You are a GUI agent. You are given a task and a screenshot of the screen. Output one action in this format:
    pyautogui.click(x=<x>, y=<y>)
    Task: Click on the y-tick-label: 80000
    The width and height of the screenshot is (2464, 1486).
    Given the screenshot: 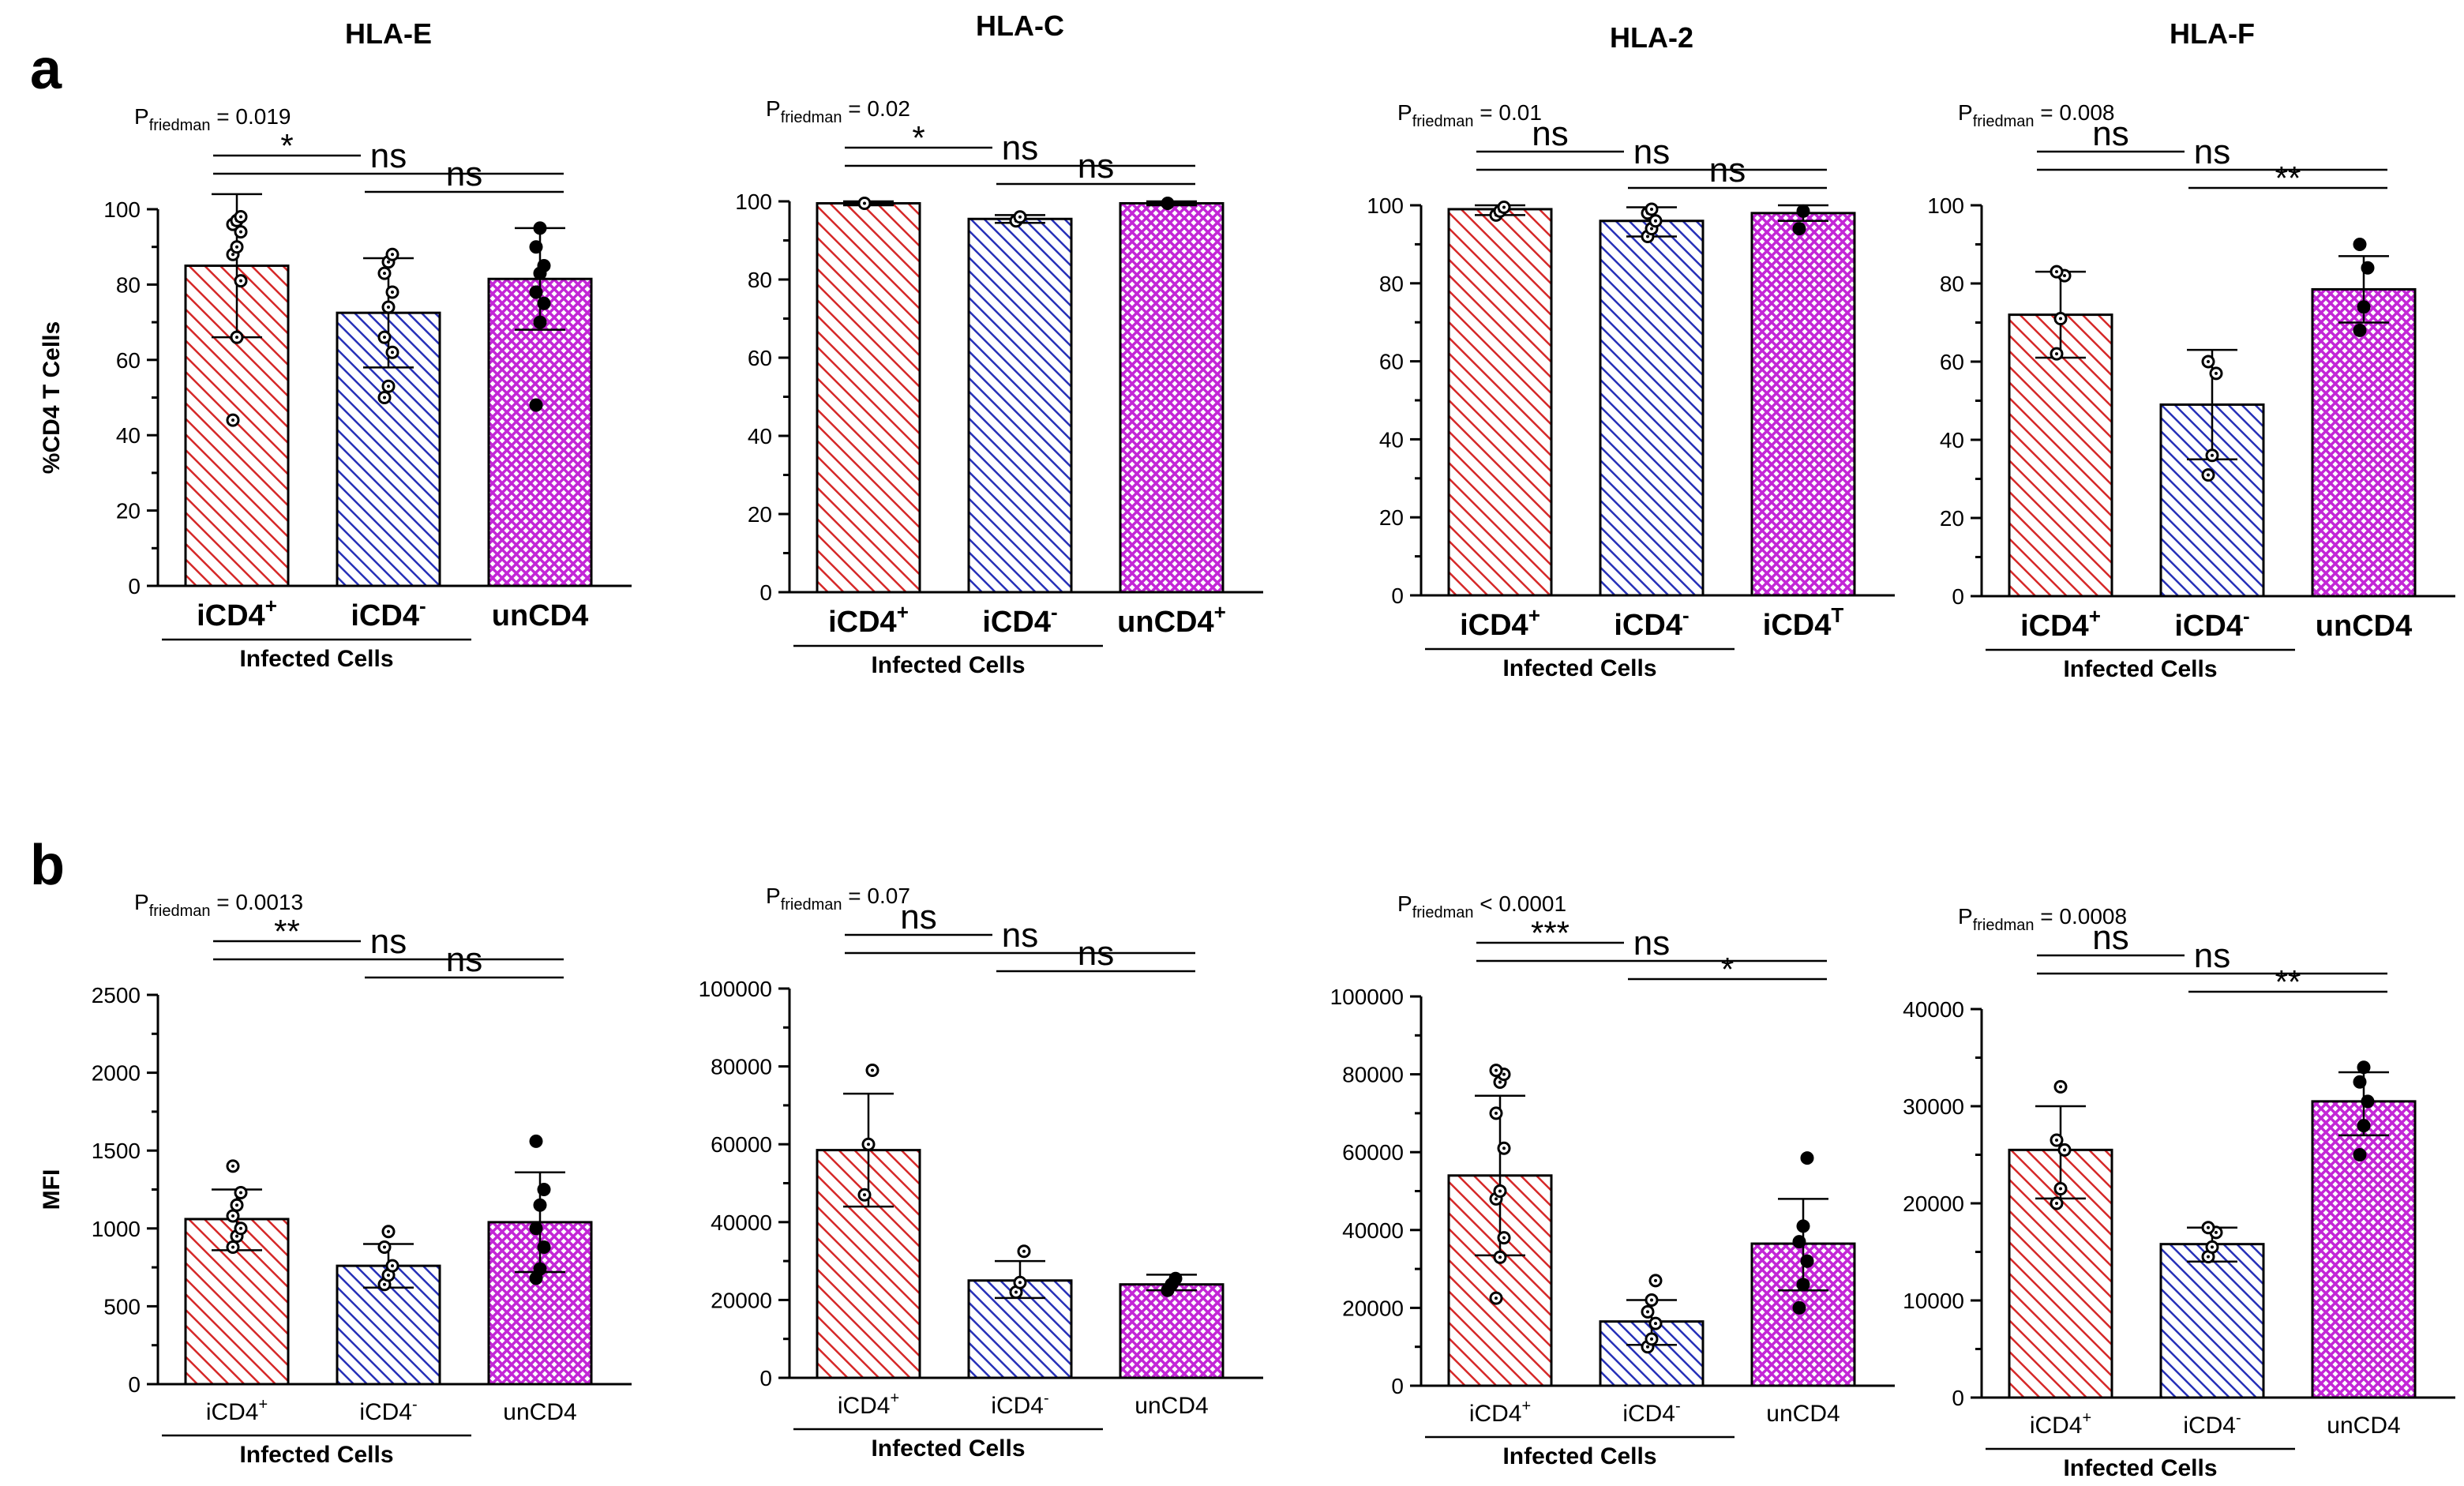 What is the action you would take?
    pyautogui.click(x=742, y=1067)
    